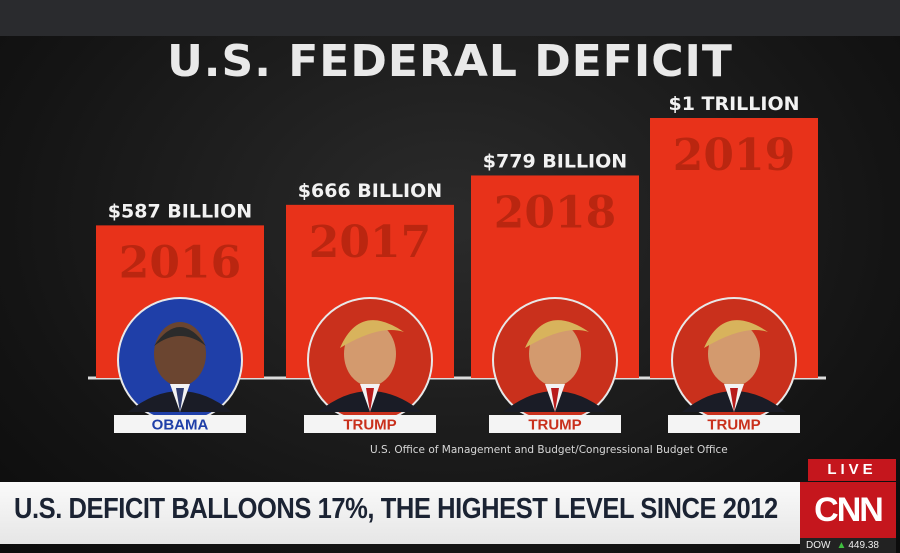 Image resolution: width=900 pixels, height=553 pixels. I want to click on name-label-2016: OBAMA, so click(180, 425).